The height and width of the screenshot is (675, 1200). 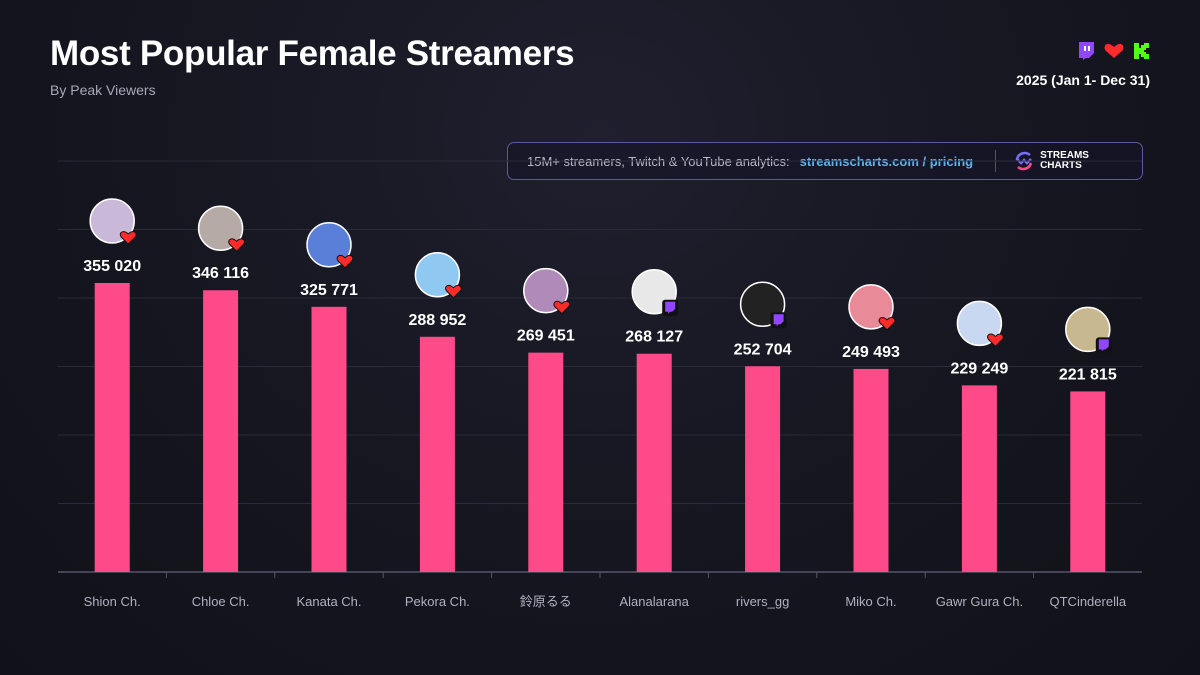 I want to click on category-label: rivers_gg, so click(x=762, y=601).